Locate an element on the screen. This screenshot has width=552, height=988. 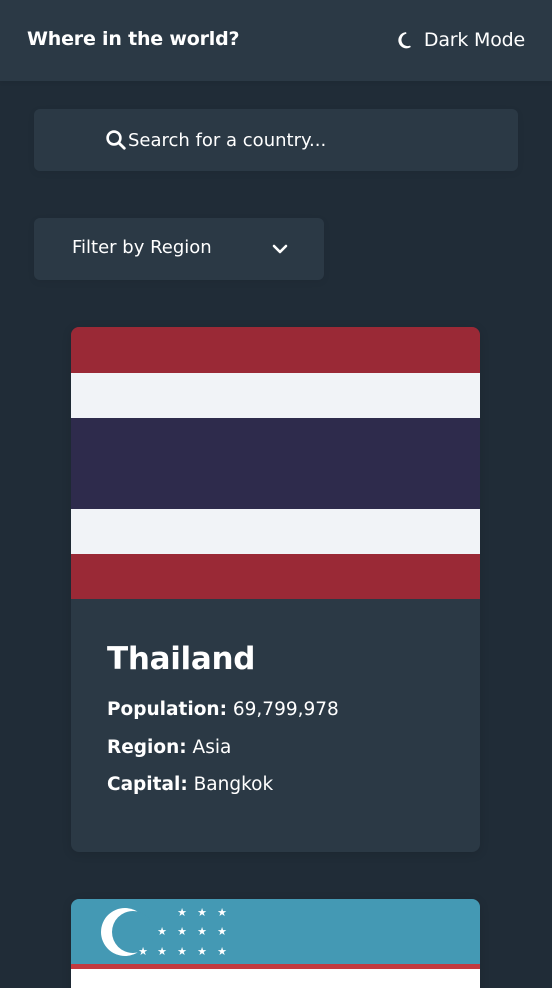
capital-row: Capital: Bangkok is located at coordinates (277, 785).